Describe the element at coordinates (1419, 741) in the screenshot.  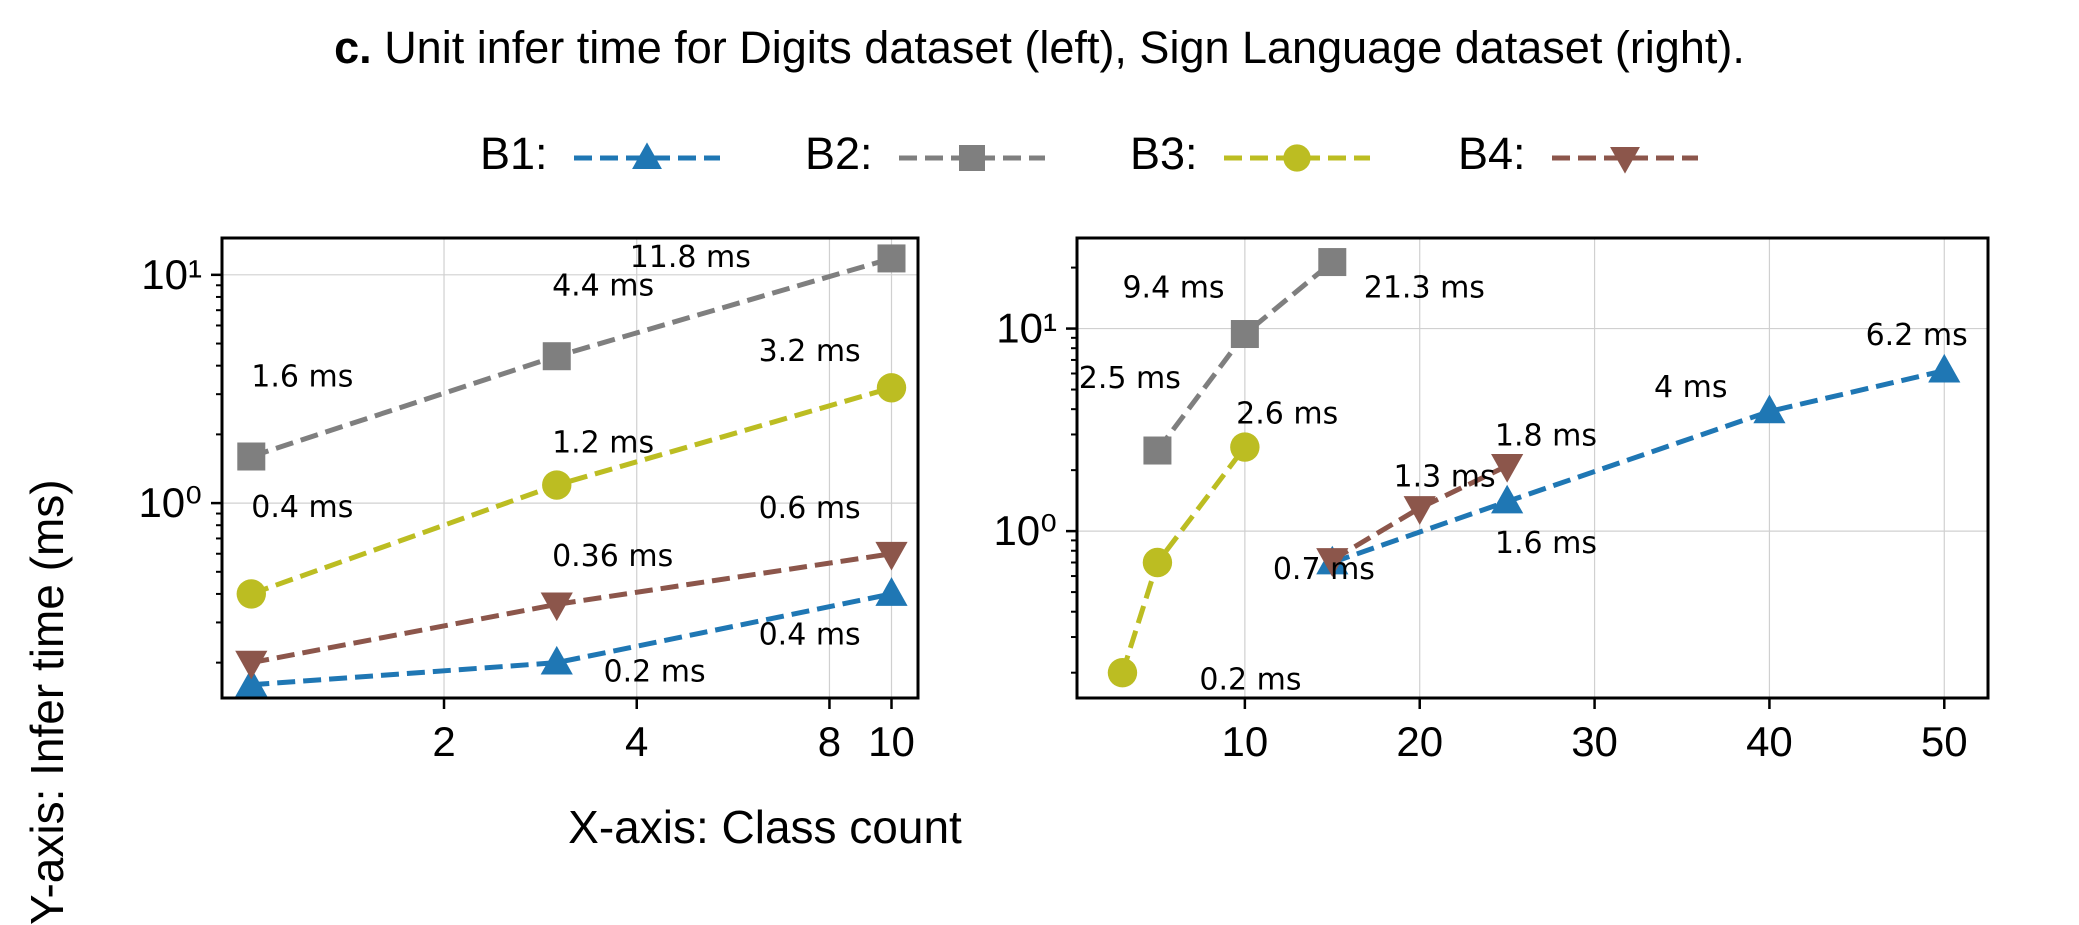
I see `x-tick-label: 20` at that location.